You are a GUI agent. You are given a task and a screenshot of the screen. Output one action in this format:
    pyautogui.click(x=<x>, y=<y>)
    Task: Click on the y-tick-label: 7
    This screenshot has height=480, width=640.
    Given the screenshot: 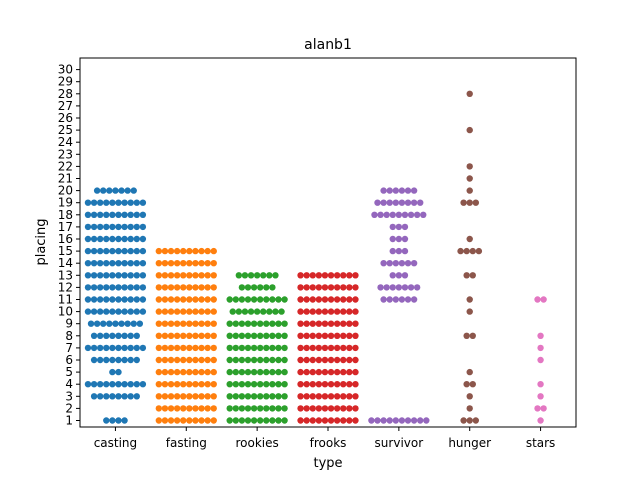 What is the action you would take?
    pyautogui.click(x=69, y=348)
    